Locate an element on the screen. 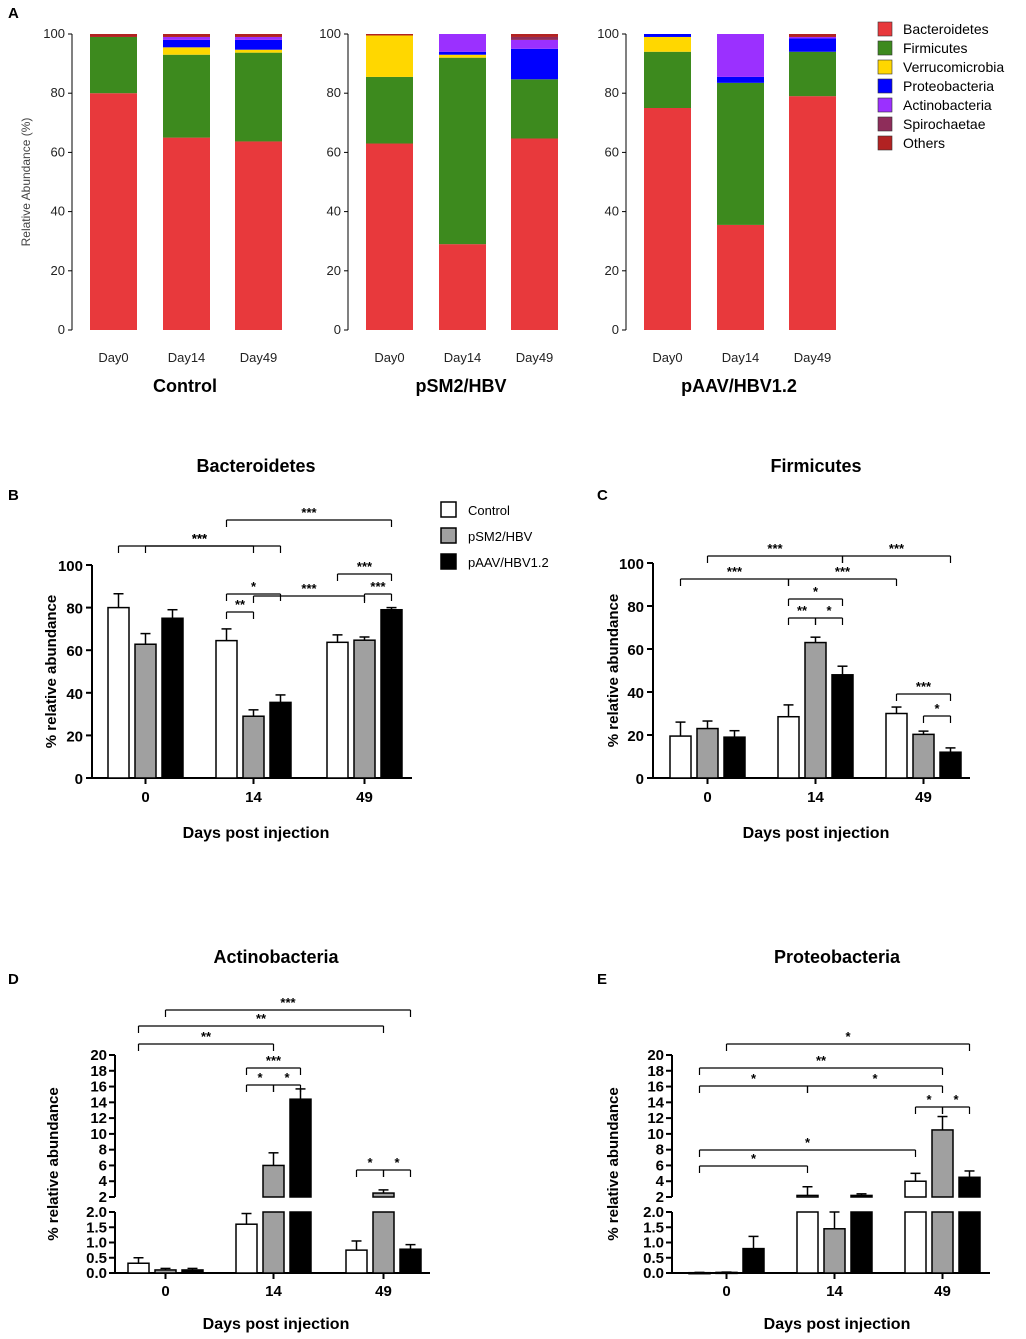 The image size is (1026, 1339). panel-label-d: D is located at coordinates (13, 979).